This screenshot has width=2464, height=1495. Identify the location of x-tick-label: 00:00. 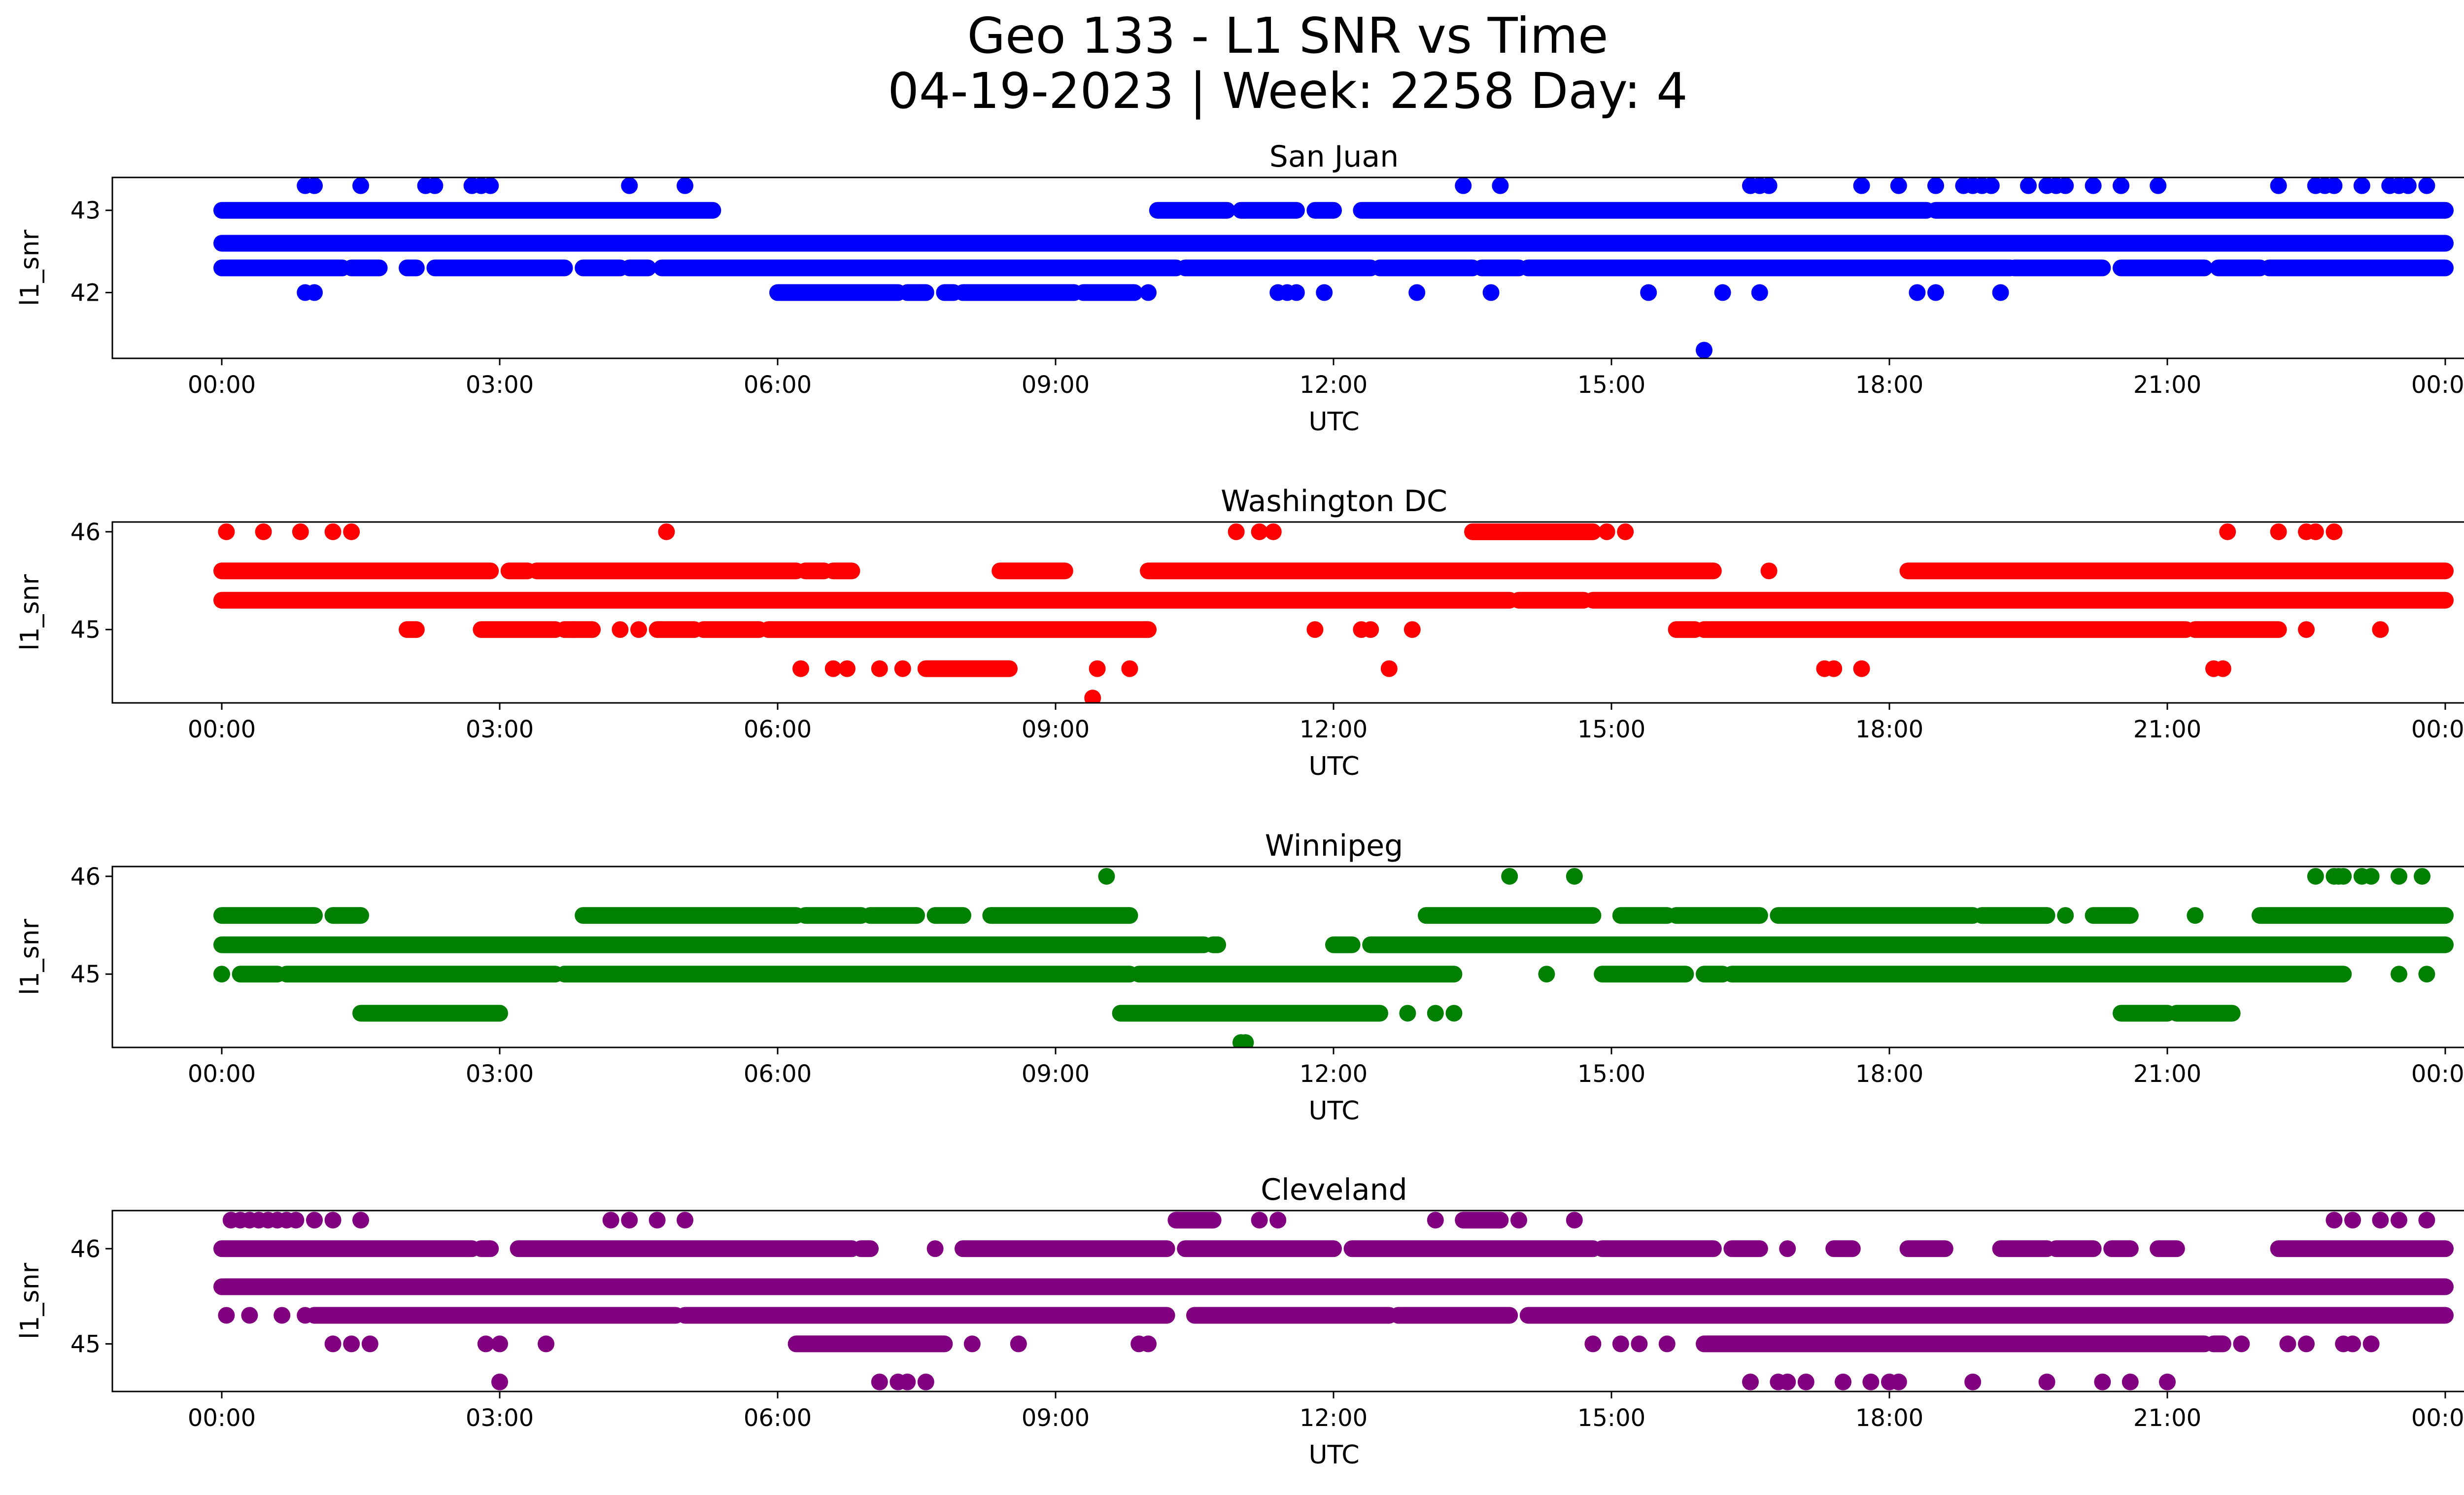
(222, 1418).